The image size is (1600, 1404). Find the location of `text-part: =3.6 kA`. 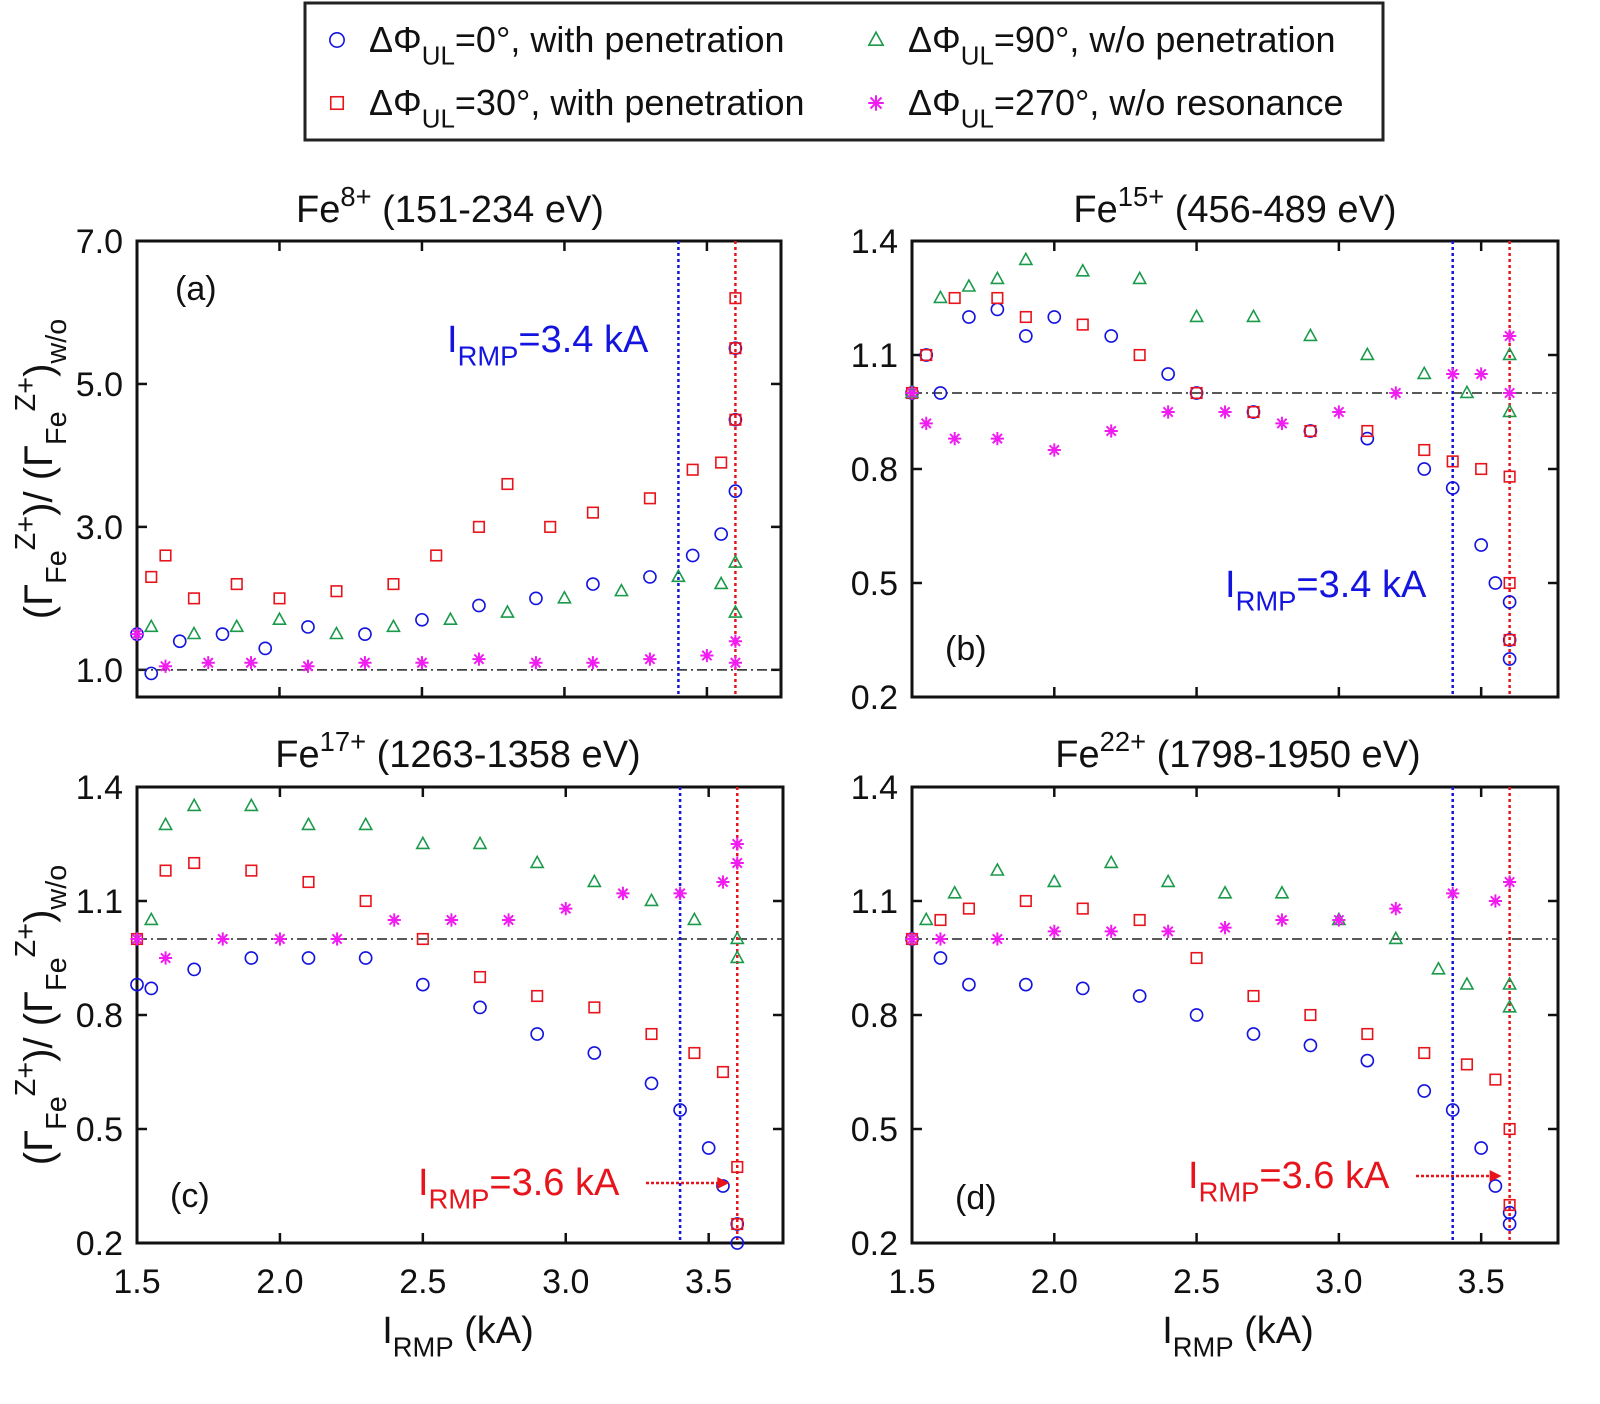

text-part: =3.6 kA is located at coordinates (554, 1183).